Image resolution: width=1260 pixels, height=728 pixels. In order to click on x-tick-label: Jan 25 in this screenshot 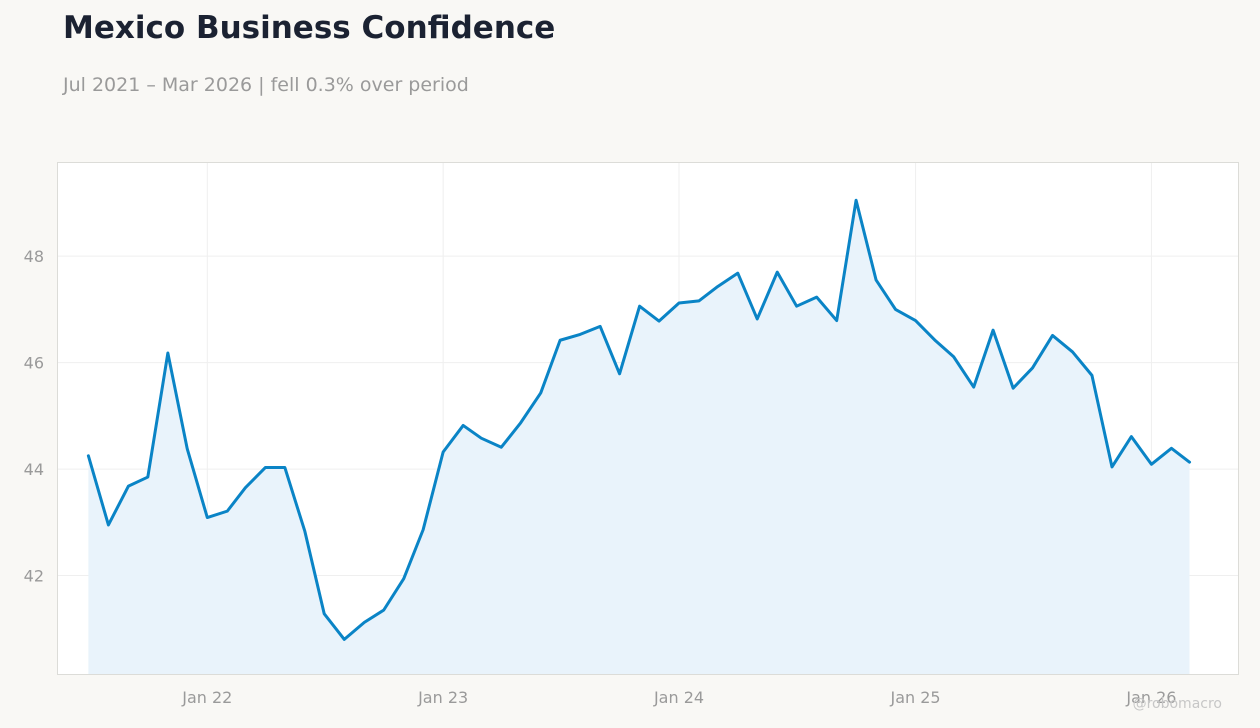, I will do `click(914, 697)`.